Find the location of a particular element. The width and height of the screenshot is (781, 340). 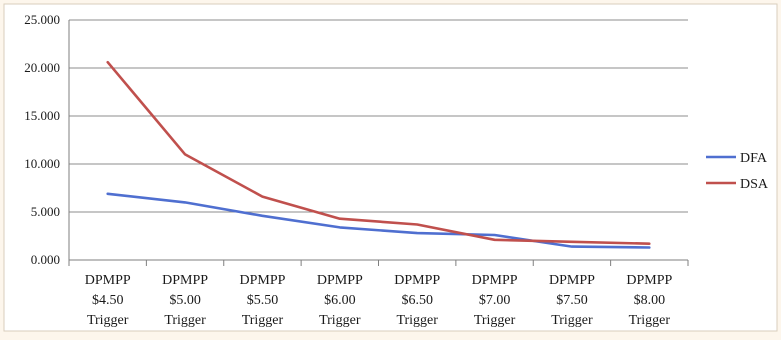

y-tick-label: 0.000 is located at coordinates (45, 259).